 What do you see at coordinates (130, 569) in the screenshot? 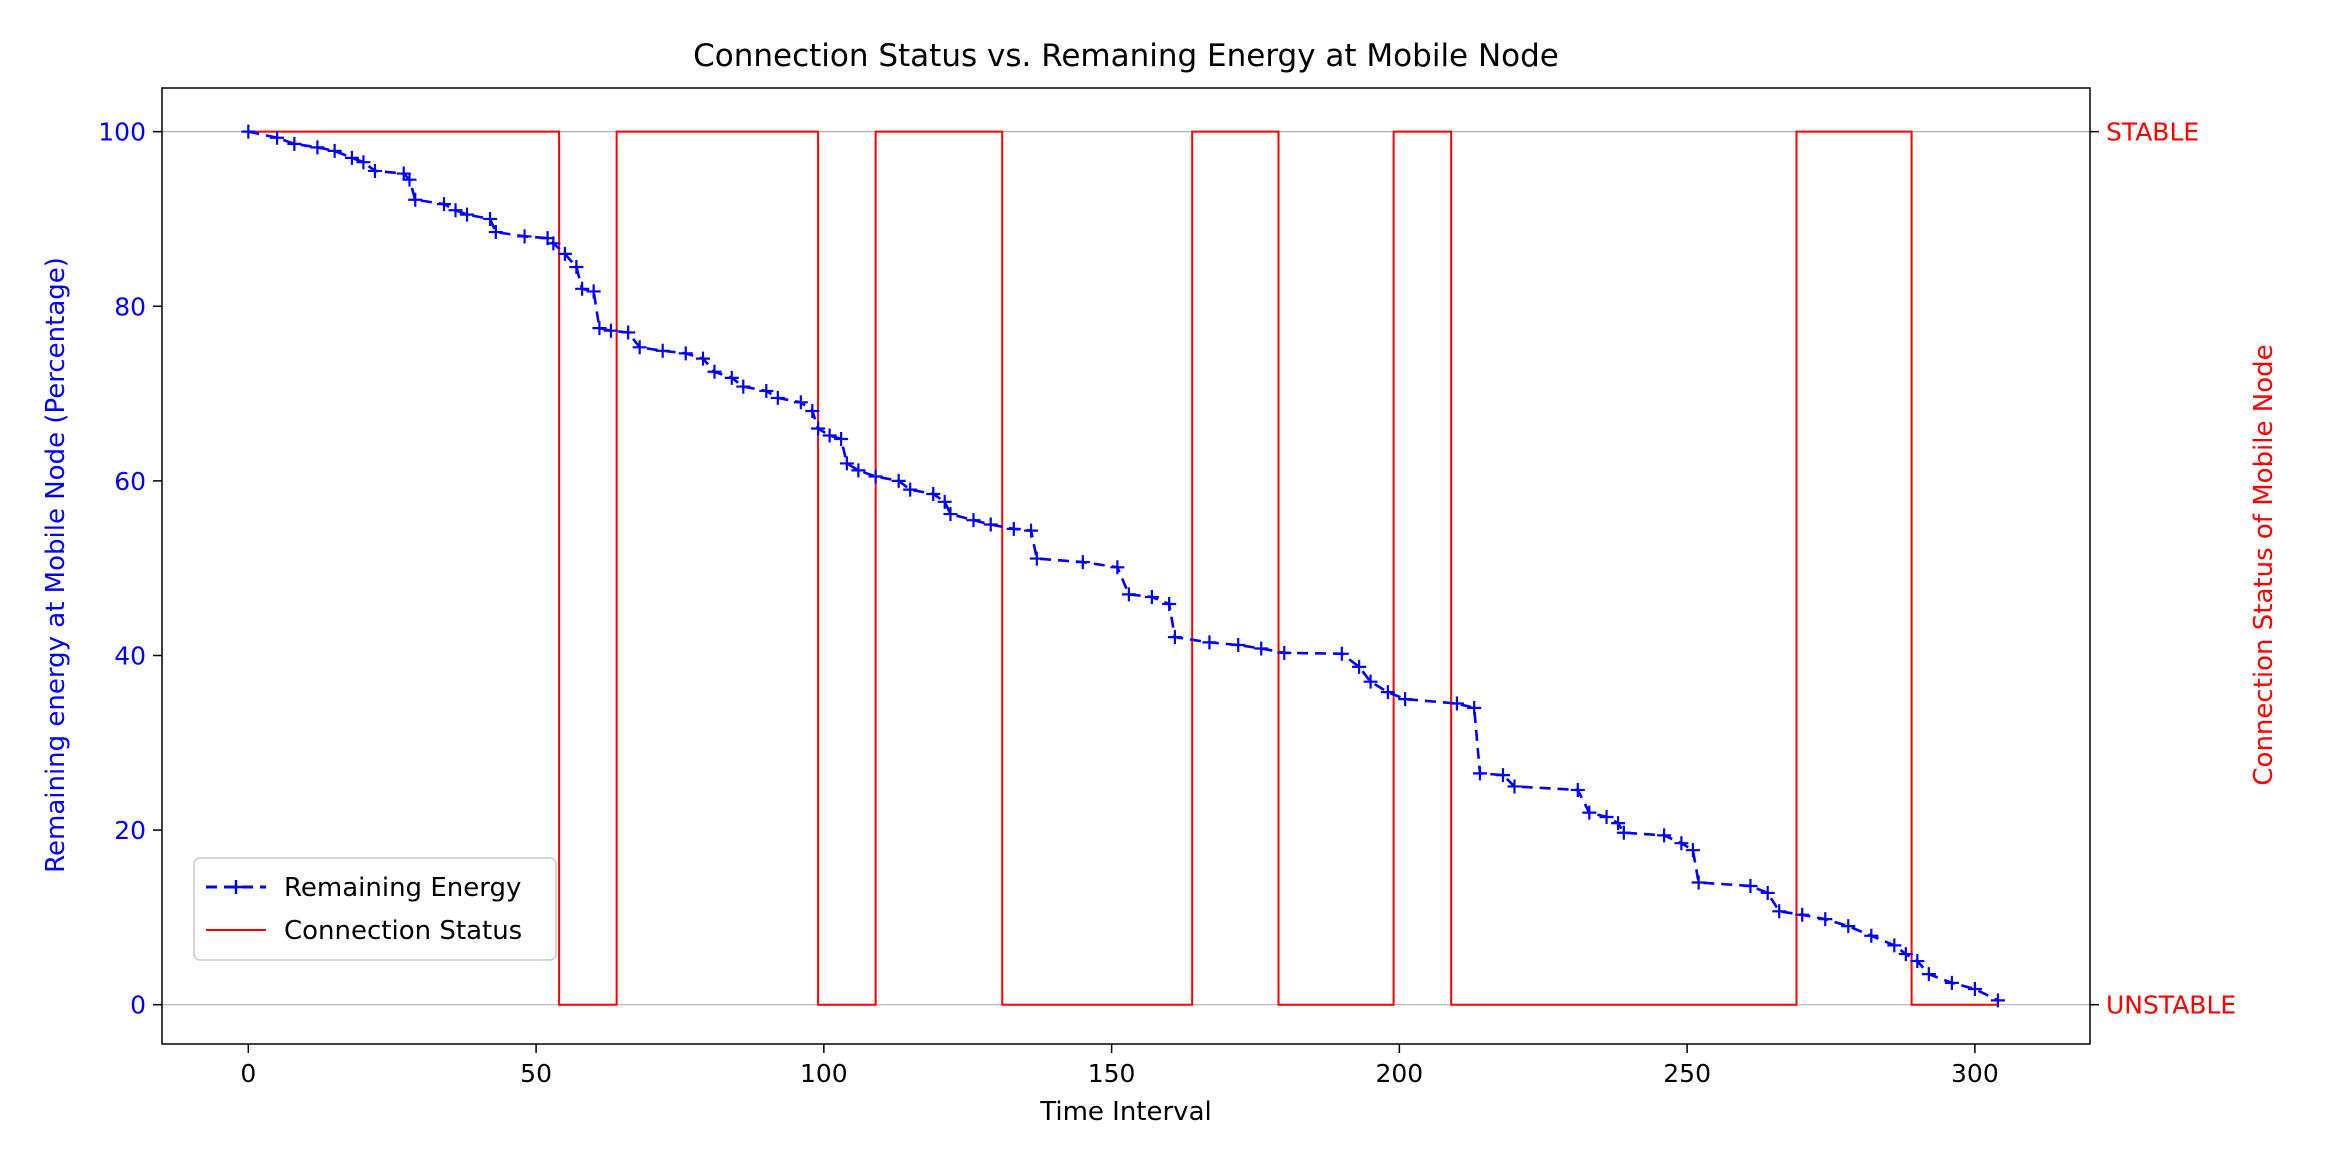
I see `y-axis-ticks: 0 20 40 60 80 100` at bounding box center [130, 569].